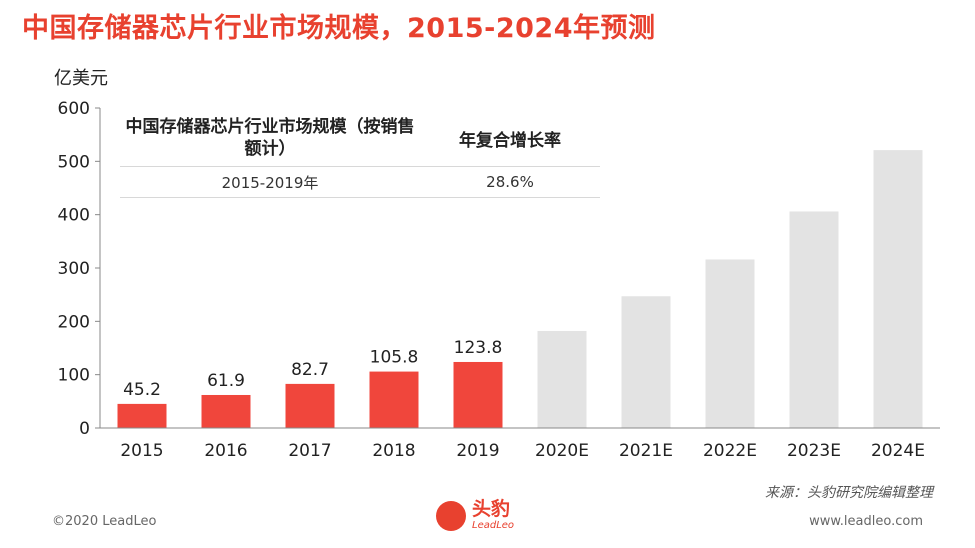 The width and height of the screenshot is (975, 548). Describe the element at coordinates (309, 451) in the screenshot. I see `x-tick-label: 2017` at that location.